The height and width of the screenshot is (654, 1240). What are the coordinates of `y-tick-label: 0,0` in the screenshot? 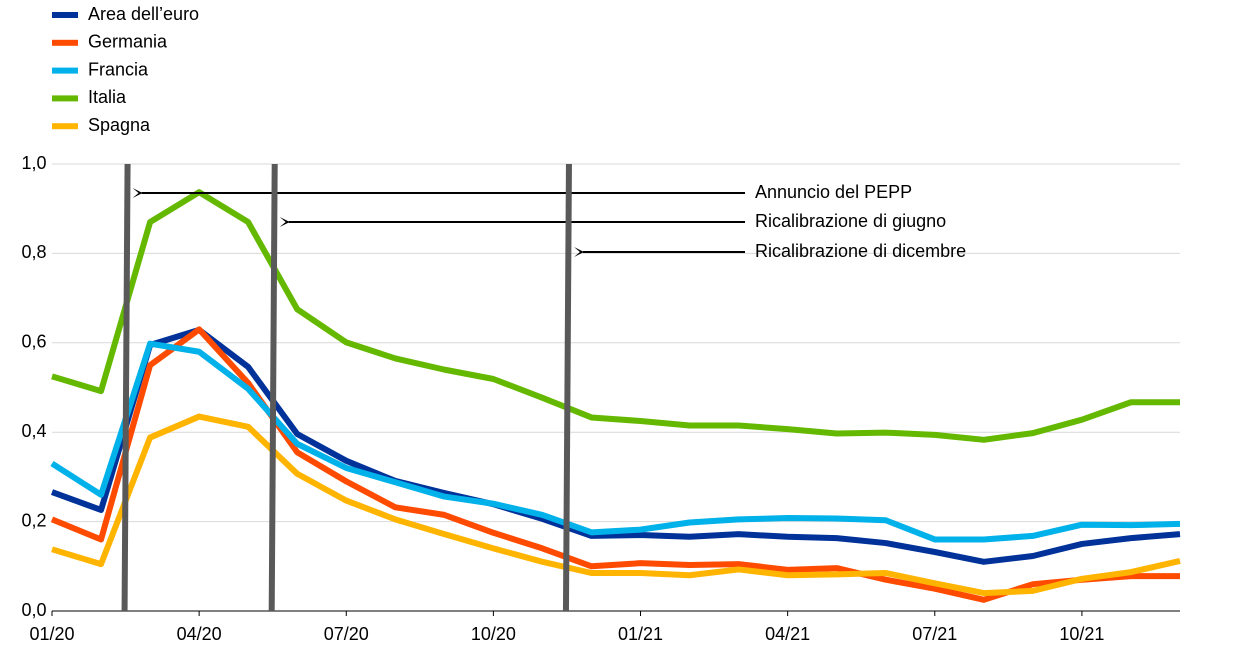 It's located at (33, 610).